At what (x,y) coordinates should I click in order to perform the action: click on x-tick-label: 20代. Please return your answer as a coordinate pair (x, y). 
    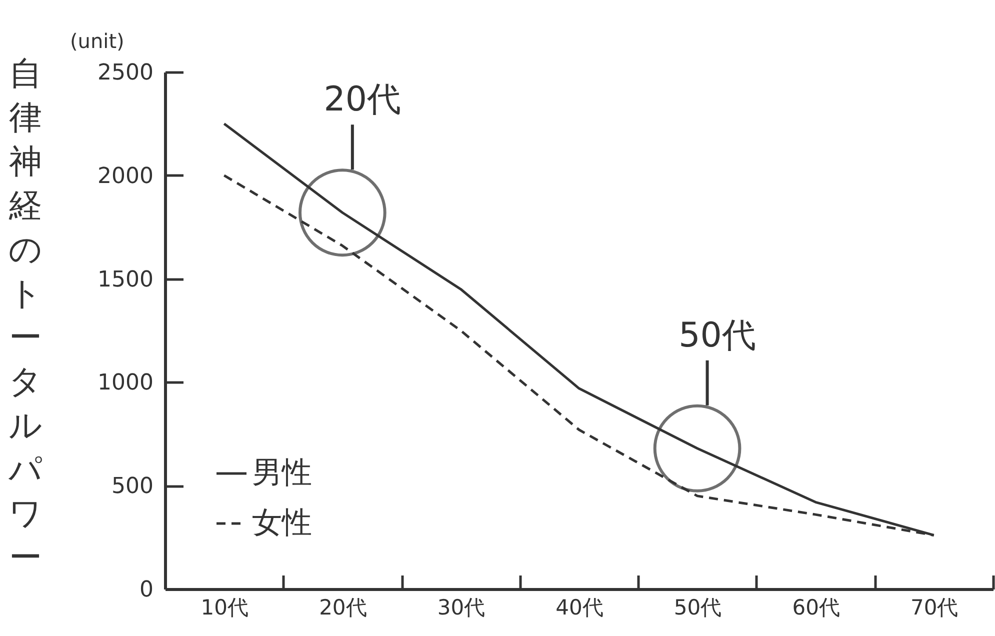
    Looking at the image, I should click on (343, 608).